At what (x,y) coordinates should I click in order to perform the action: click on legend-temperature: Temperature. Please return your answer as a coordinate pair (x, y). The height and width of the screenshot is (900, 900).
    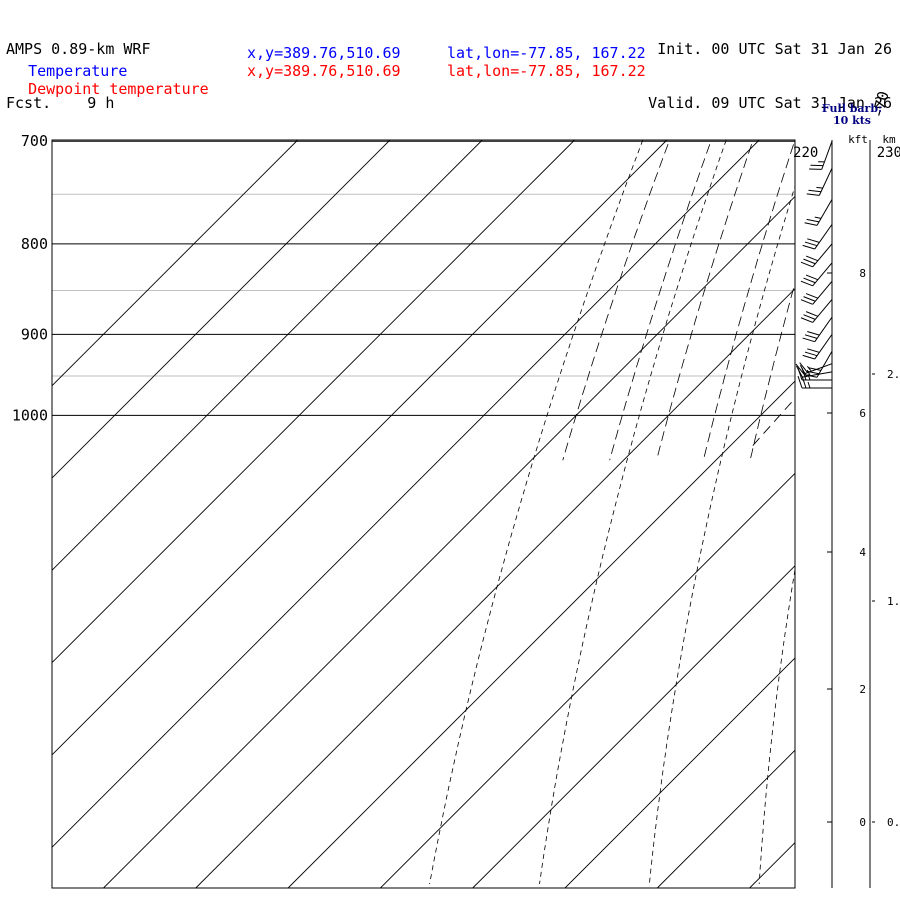
    Looking at the image, I should click on (68, 62).